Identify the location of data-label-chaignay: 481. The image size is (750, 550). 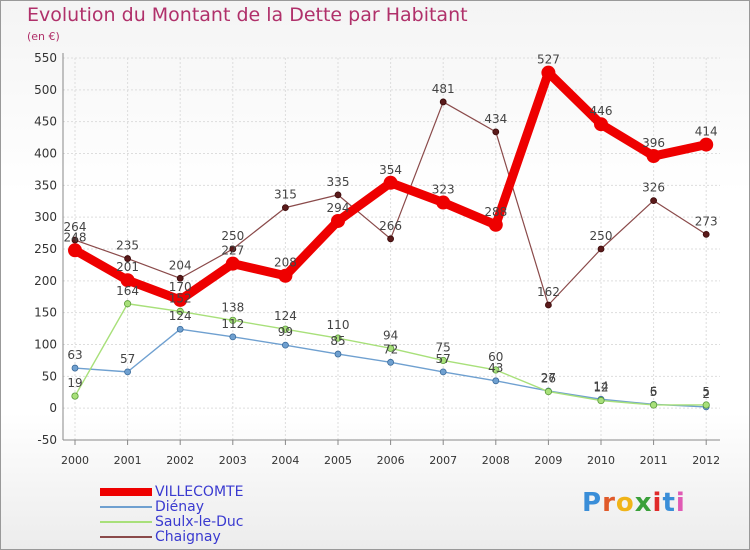
(443, 89).